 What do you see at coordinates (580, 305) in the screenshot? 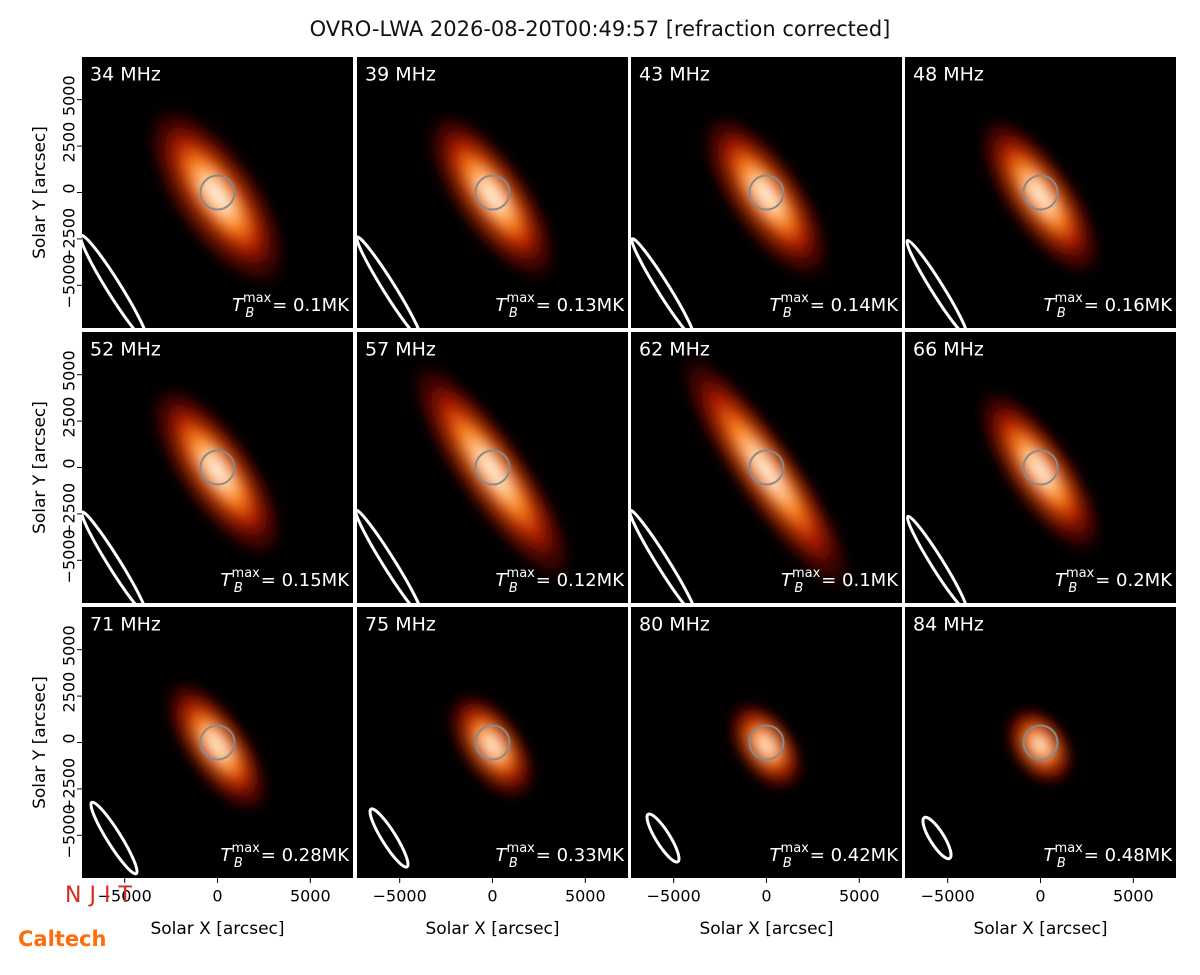
I see `tb-value: = 0.13MK` at bounding box center [580, 305].